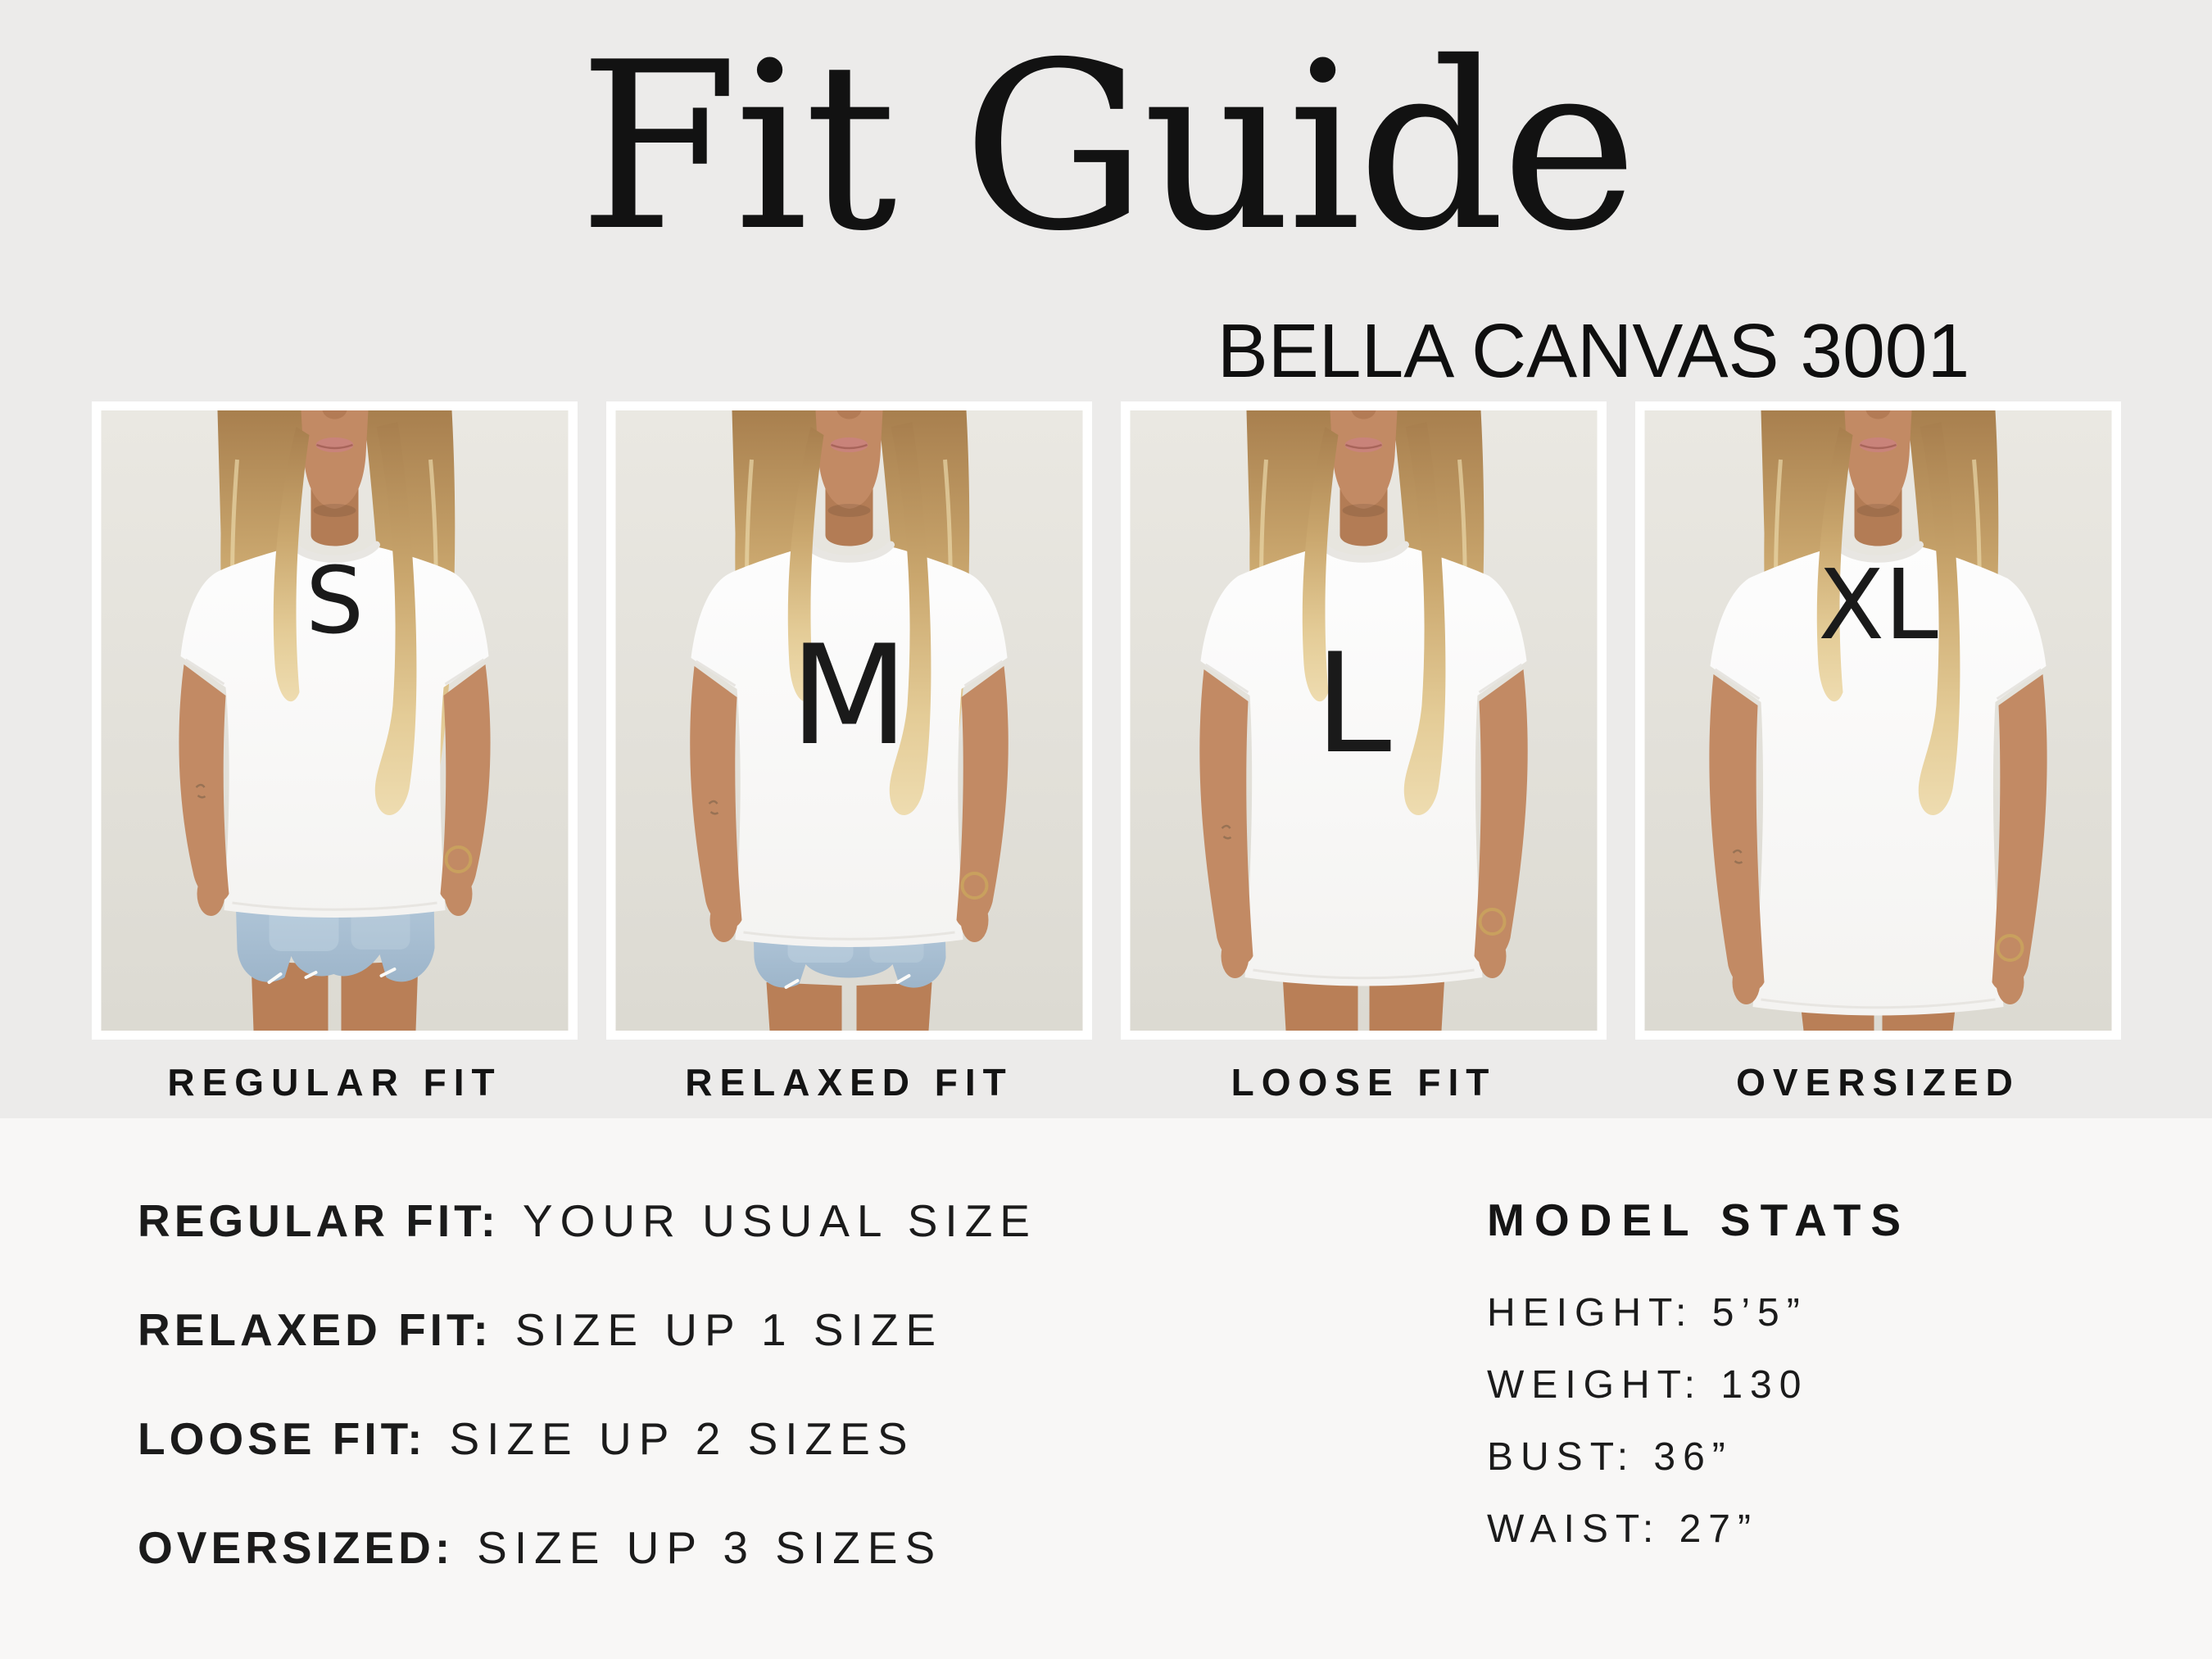 The image size is (2212, 1659). I want to click on model-photo-s: S, so click(335, 720).